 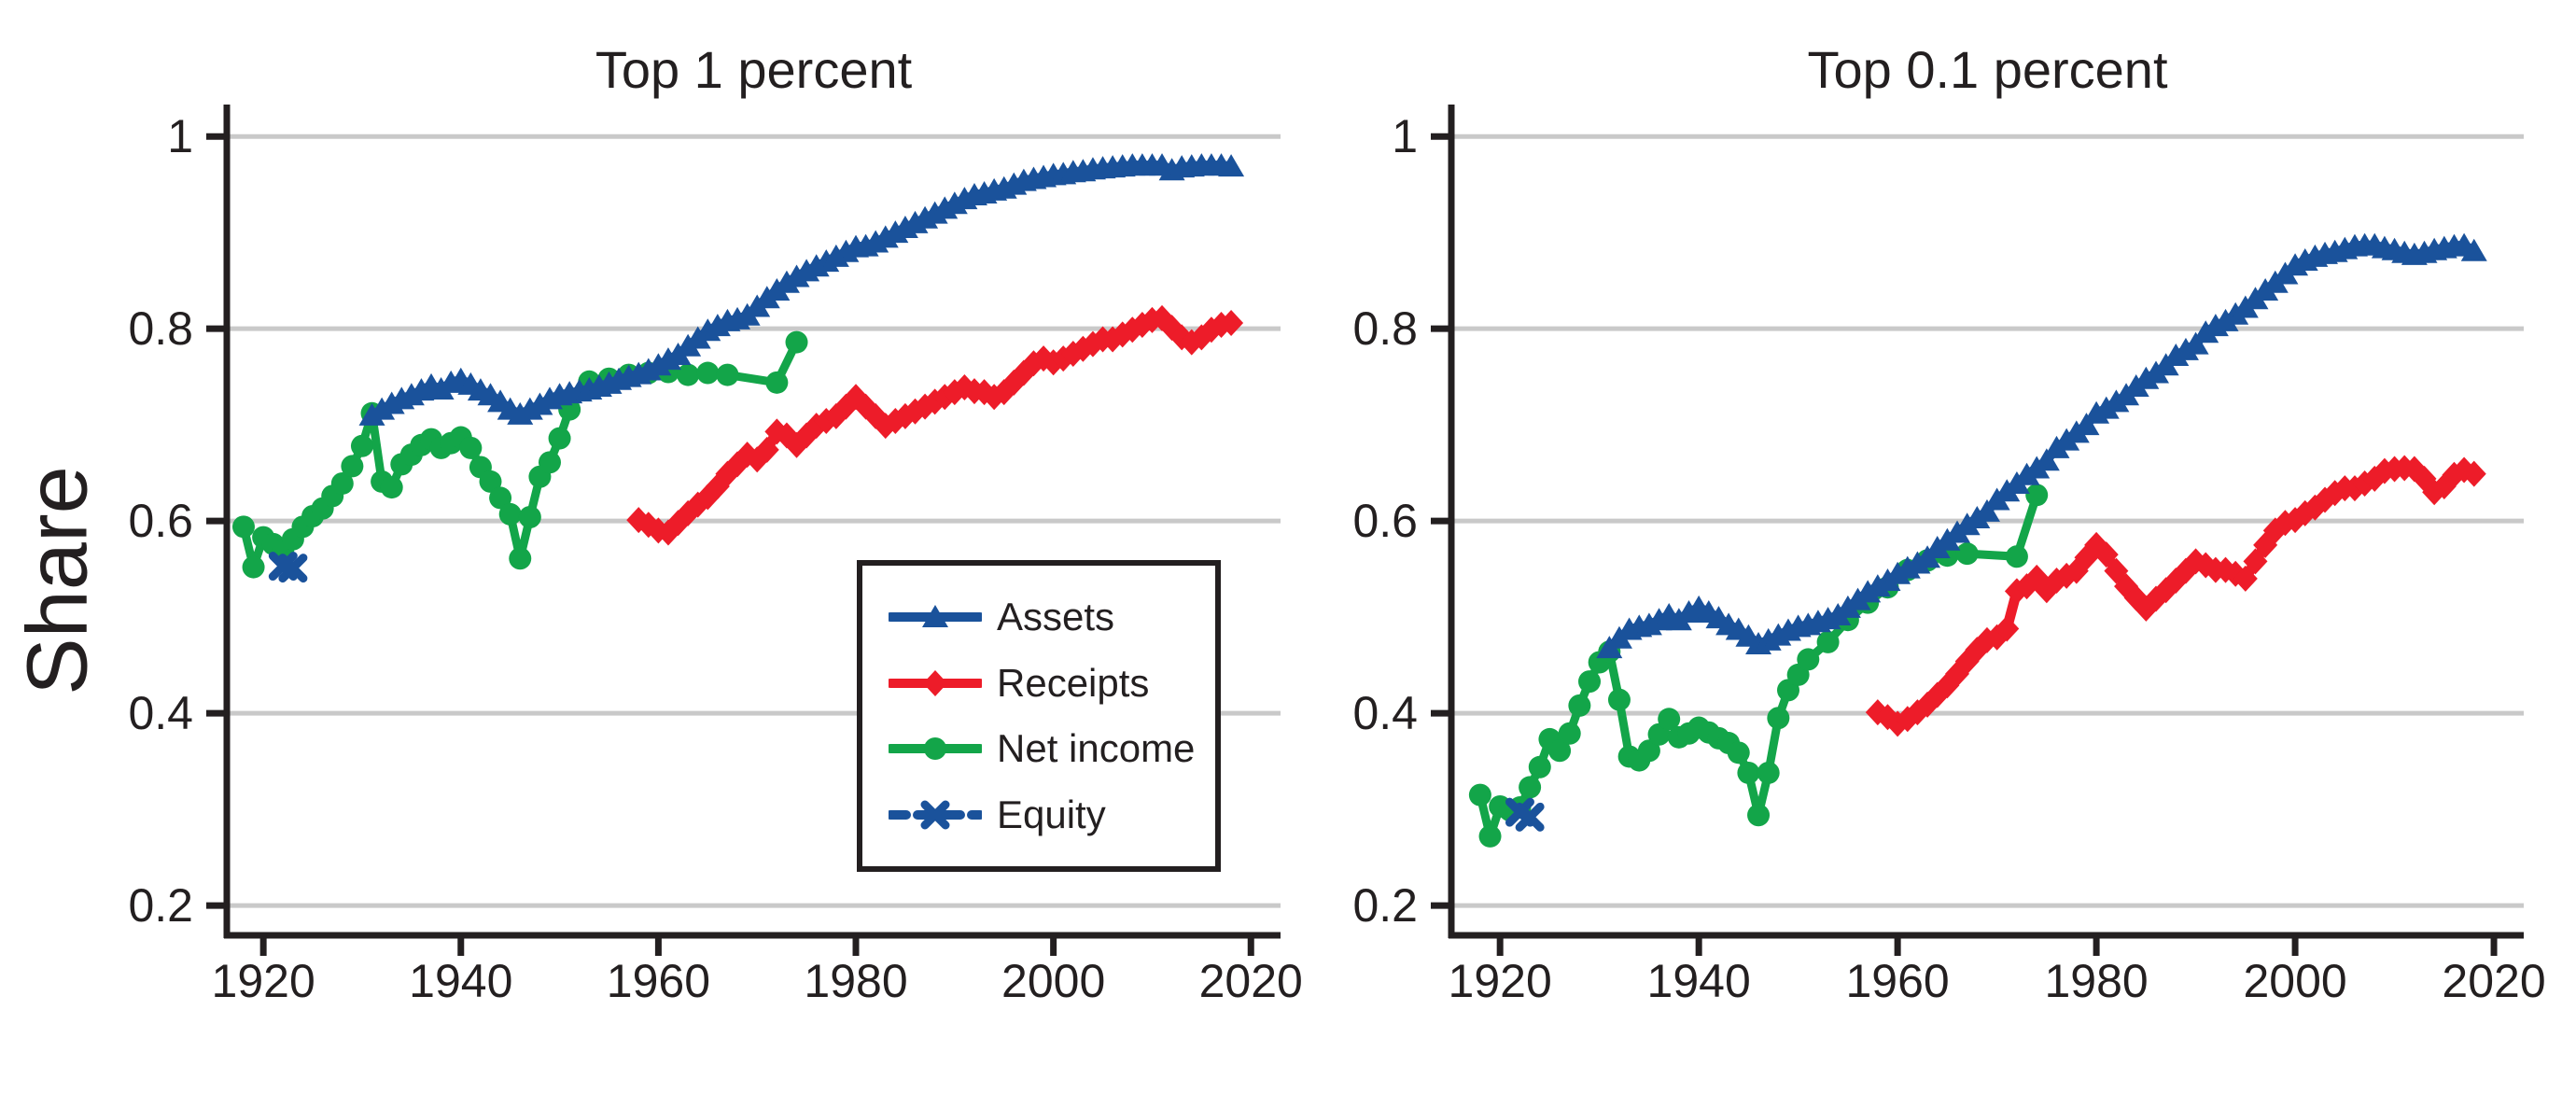 I want to click on legend: Assets Receipts Net income Equity, so click(x=1039, y=716).